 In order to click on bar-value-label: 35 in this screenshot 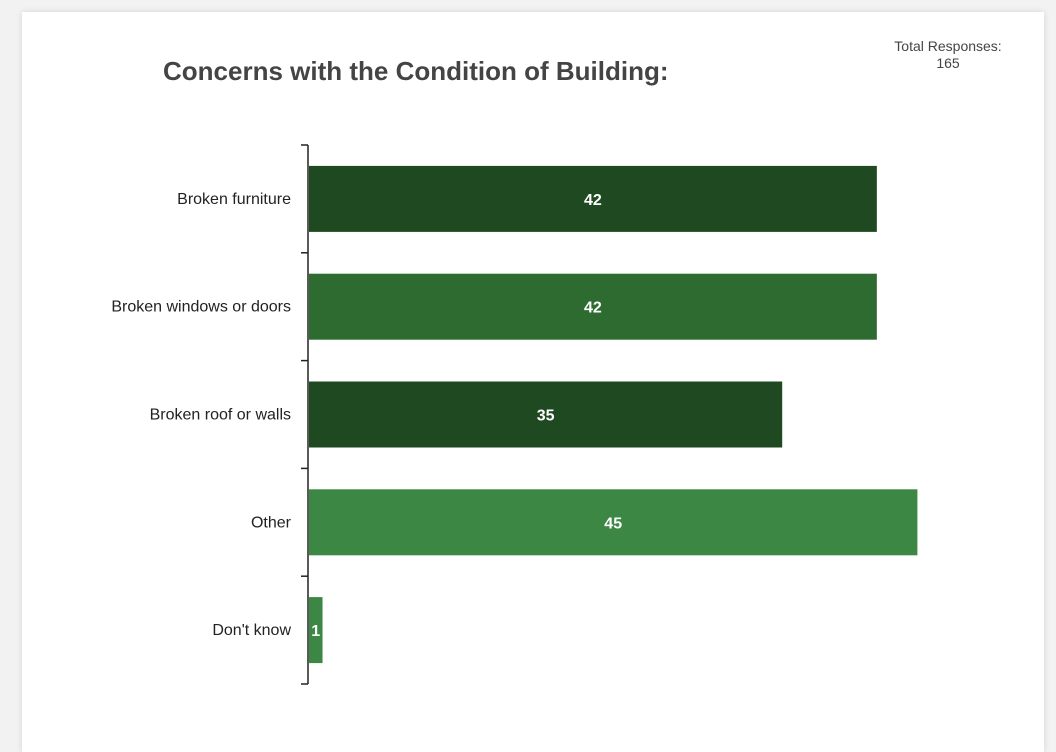, I will do `click(546, 416)`.